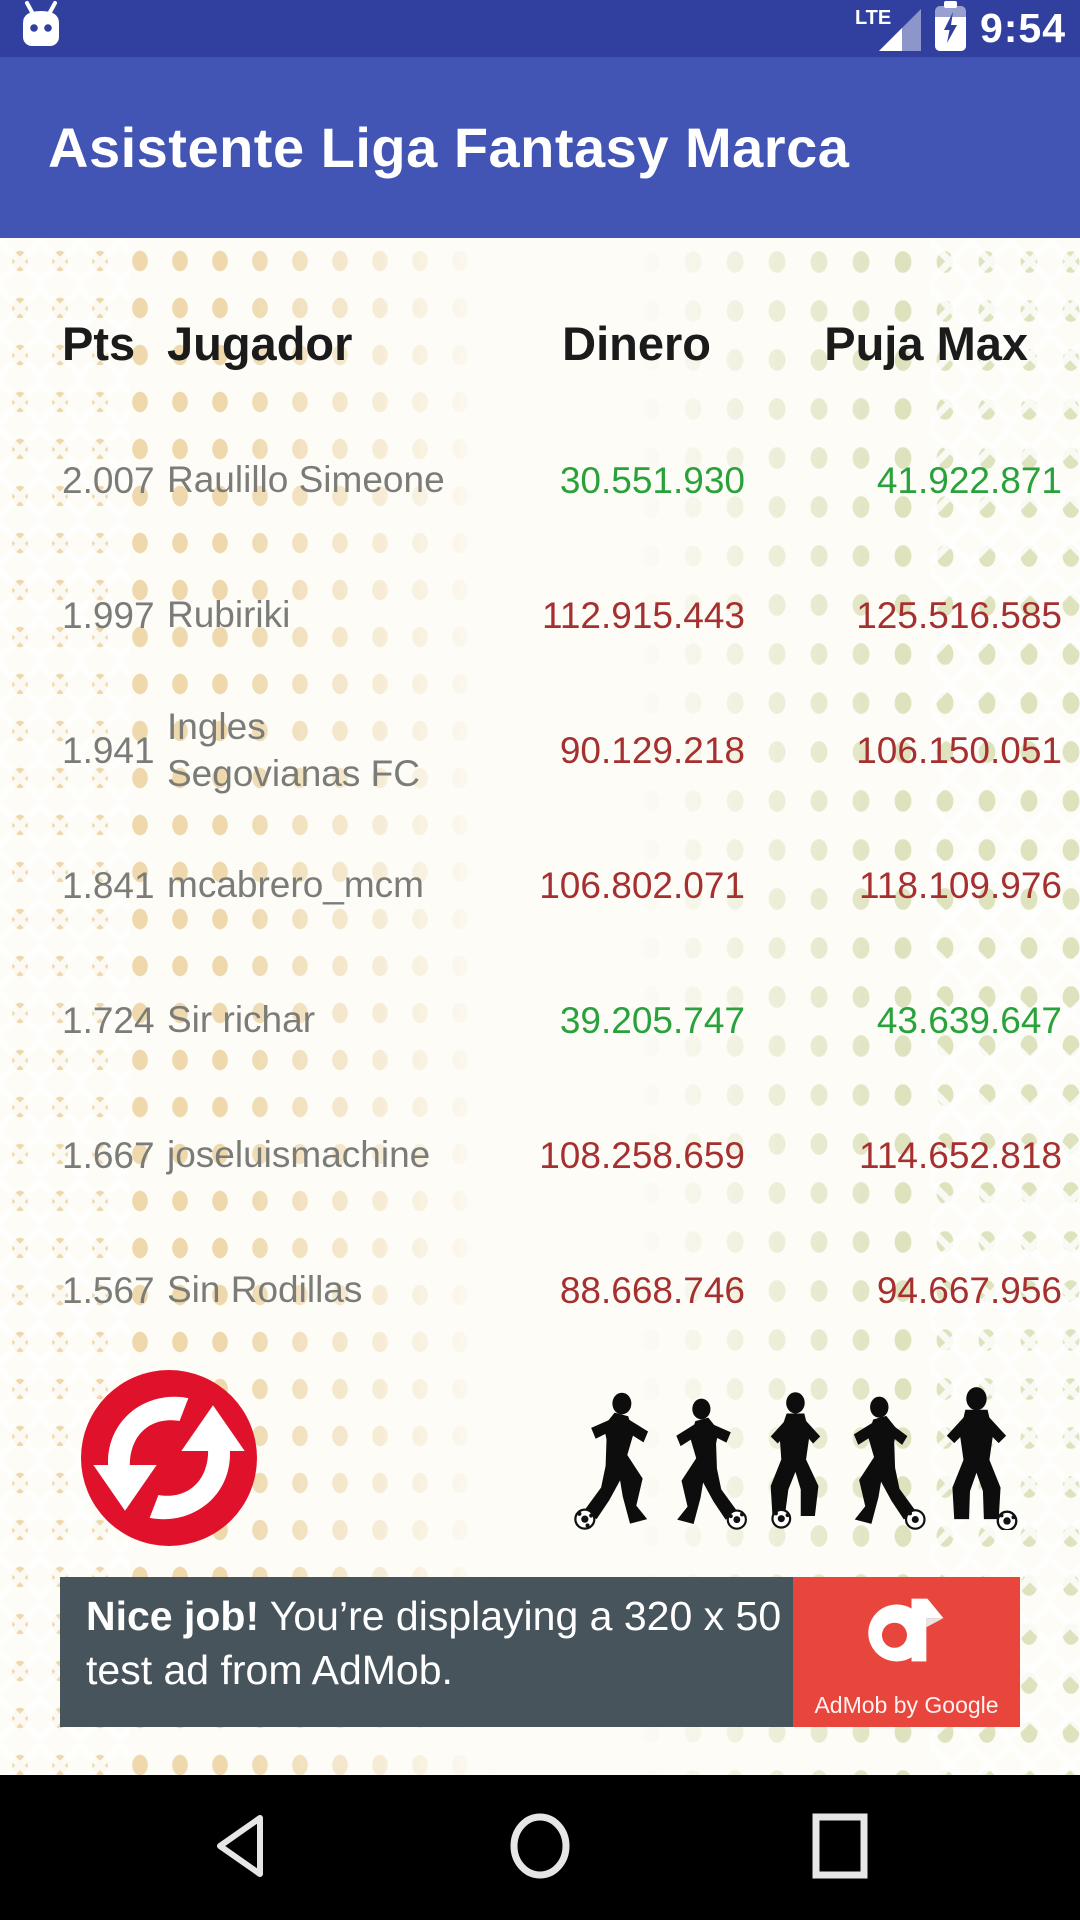 This screenshot has width=1080, height=1920. What do you see at coordinates (959, 750) in the screenshot?
I see `player-max-bid: 106.150.051` at bounding box center [959, 750].